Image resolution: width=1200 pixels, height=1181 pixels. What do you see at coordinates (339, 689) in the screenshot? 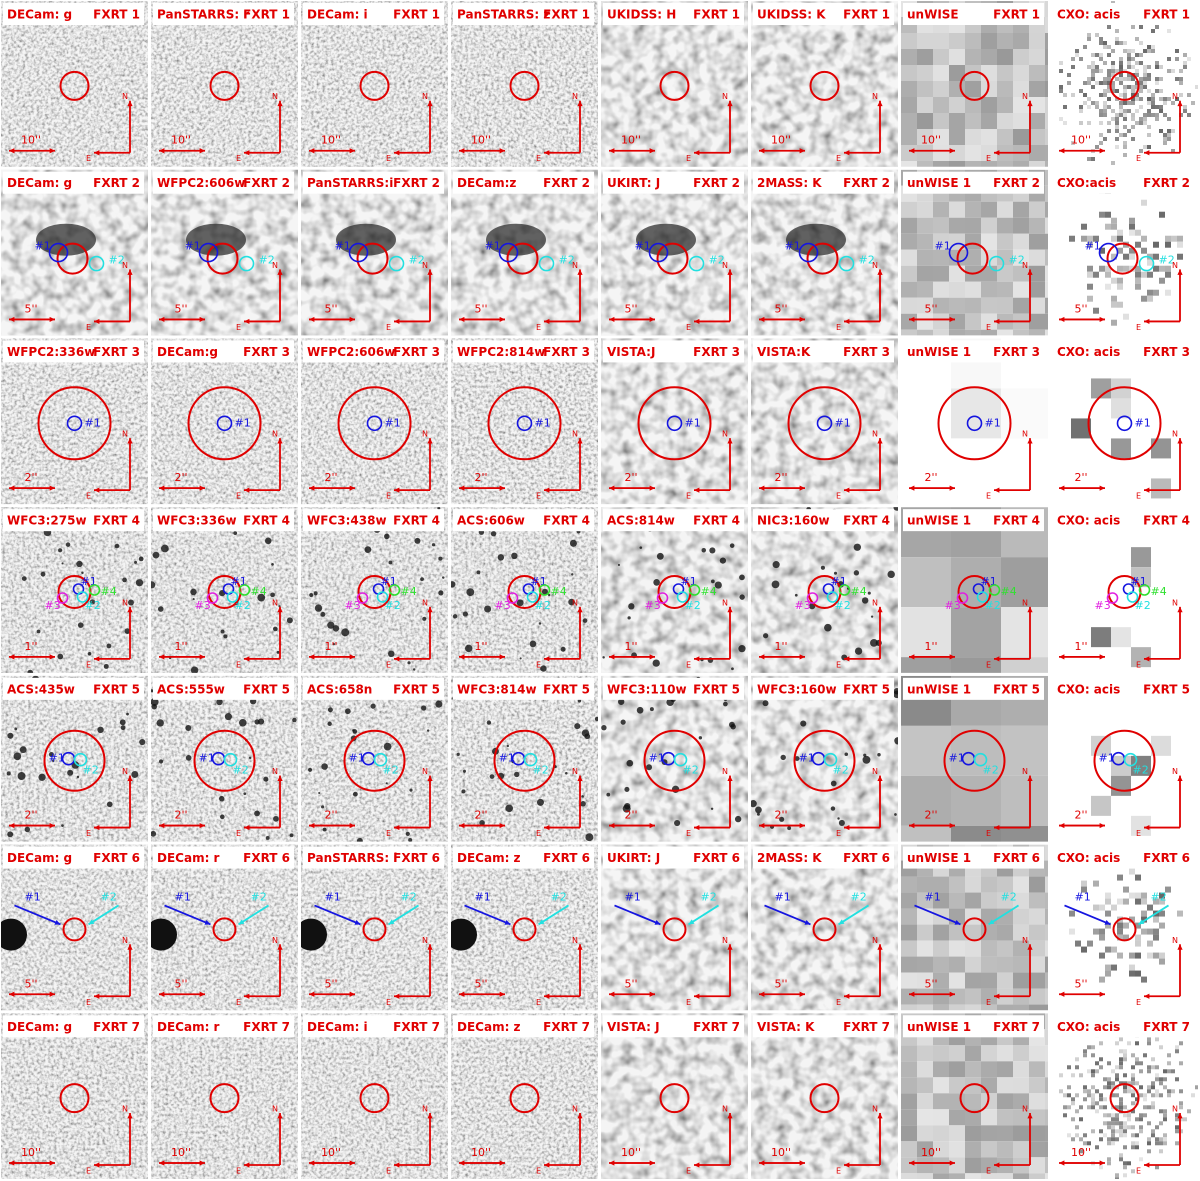
I see `instrument-label: ACS:658n` at bounding box center [339, 689].